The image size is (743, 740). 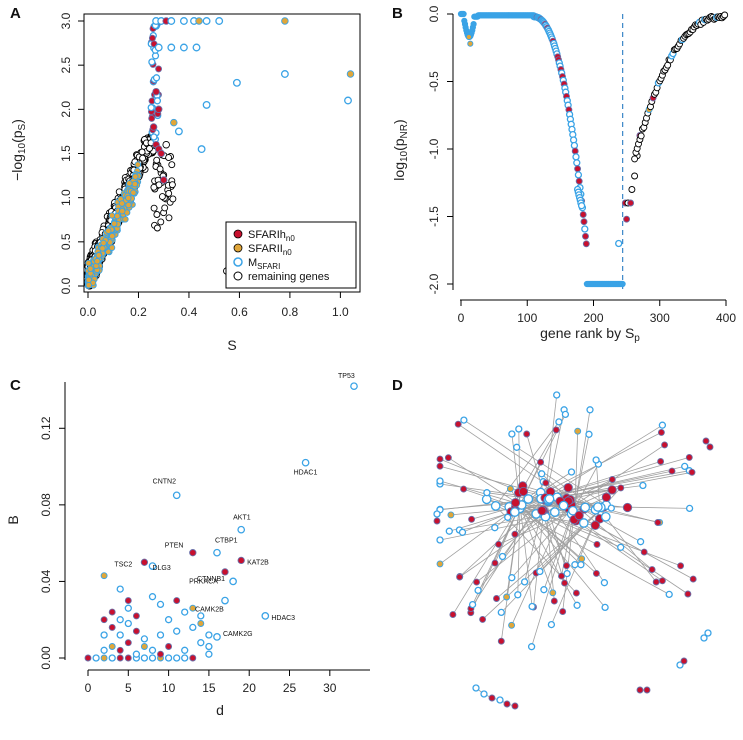 I want to click on panel-c-gene-label: AKT1, so click(x=242, y=518).